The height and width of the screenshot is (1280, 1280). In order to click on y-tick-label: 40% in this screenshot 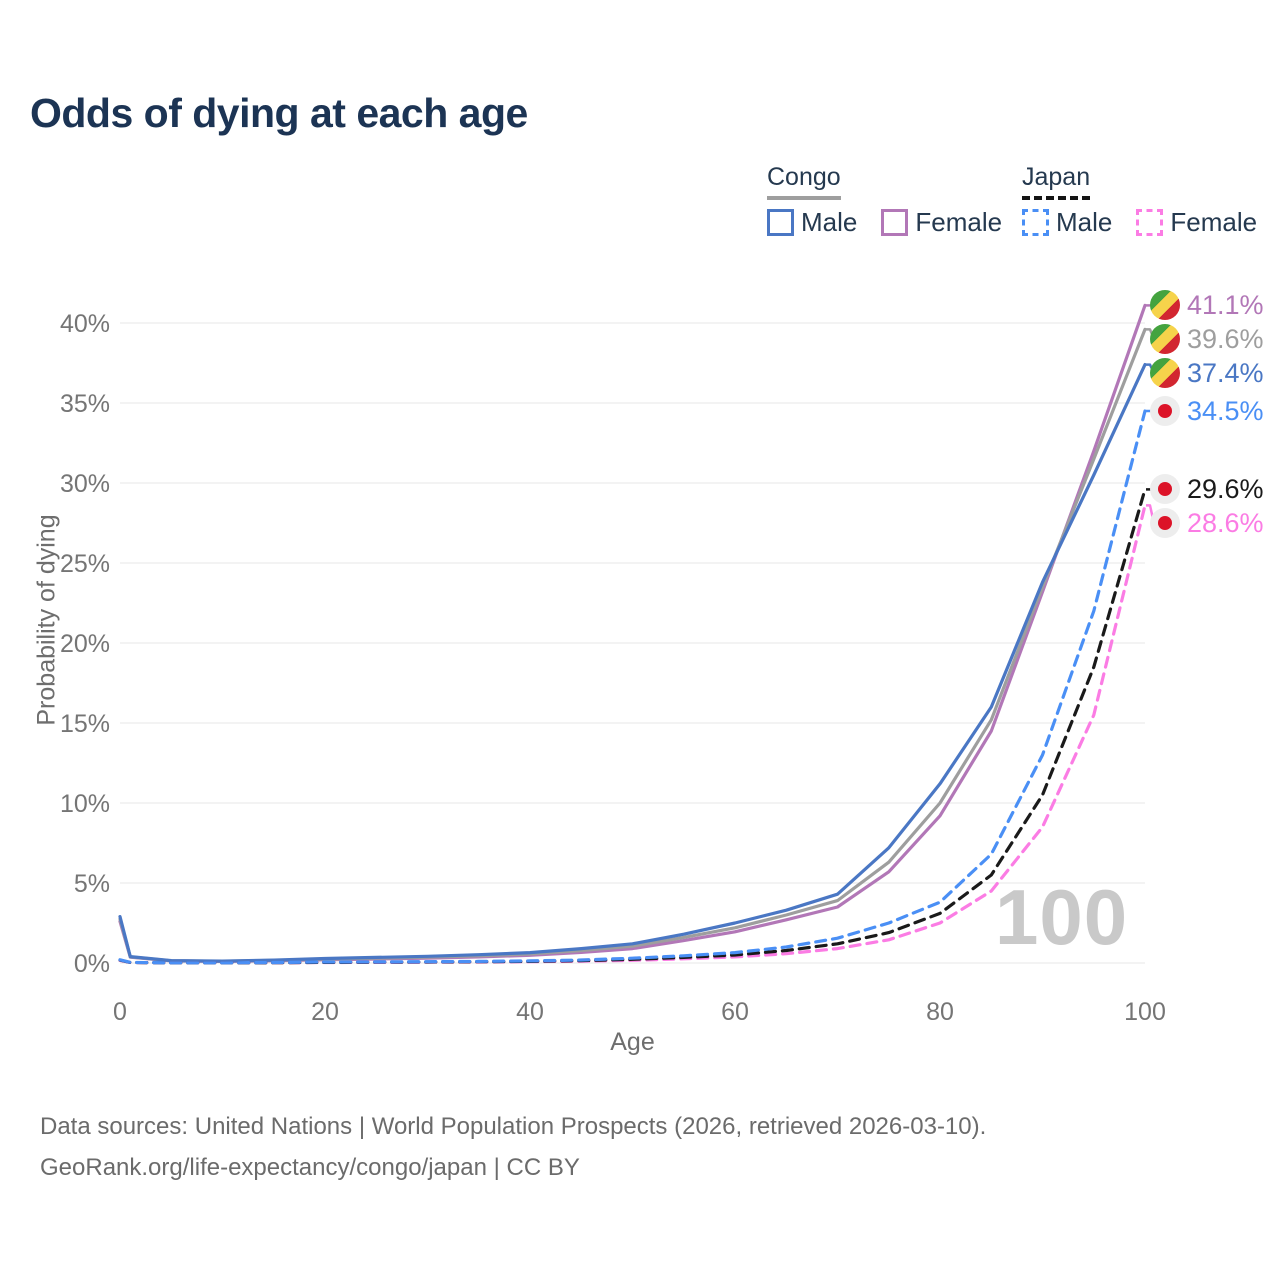, I will do `click(85, 324)`.